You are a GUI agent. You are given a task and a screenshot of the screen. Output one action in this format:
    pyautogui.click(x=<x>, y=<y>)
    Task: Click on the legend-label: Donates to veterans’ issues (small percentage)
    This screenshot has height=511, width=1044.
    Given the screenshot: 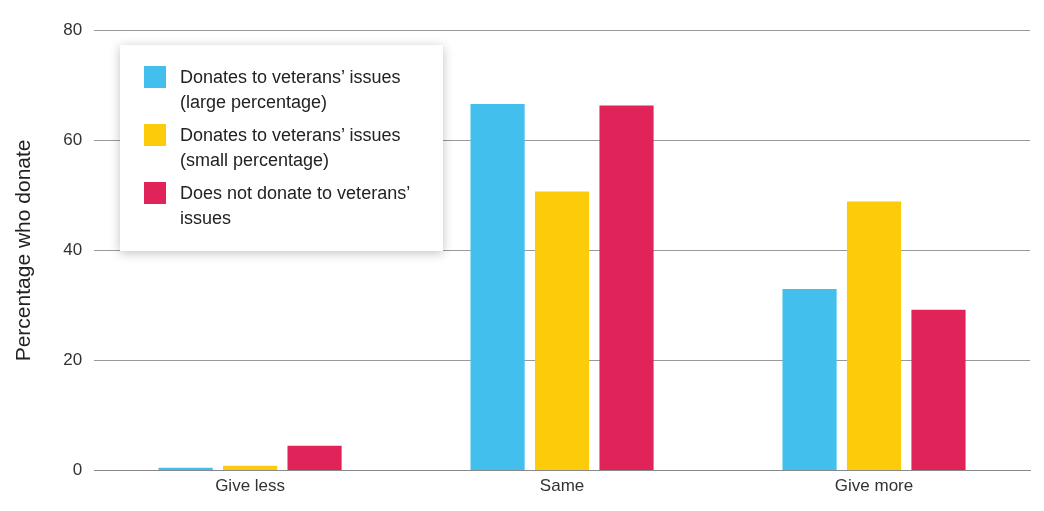 What is the action you would take?
    pyautogui.click(x=291, y=148)
    